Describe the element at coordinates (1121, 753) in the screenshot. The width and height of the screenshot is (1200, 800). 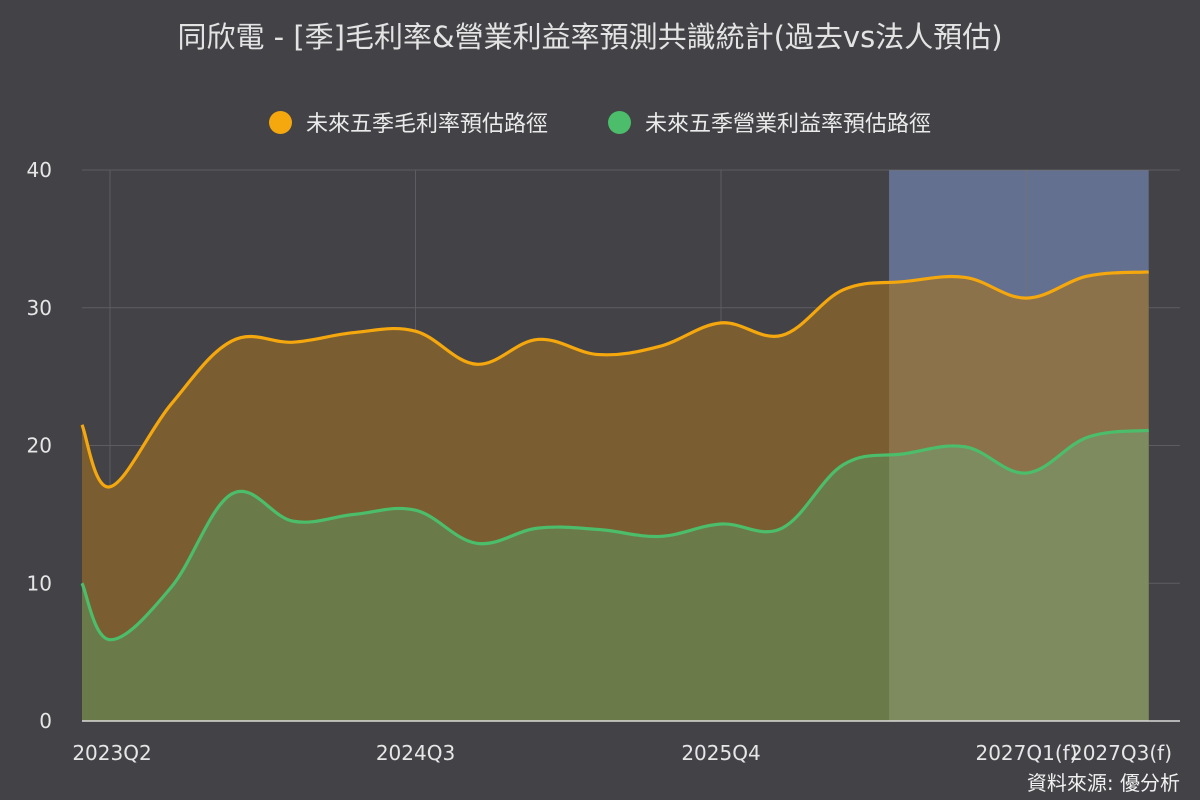
I see `x-tick-label: 2027Q3(f)` at that location.